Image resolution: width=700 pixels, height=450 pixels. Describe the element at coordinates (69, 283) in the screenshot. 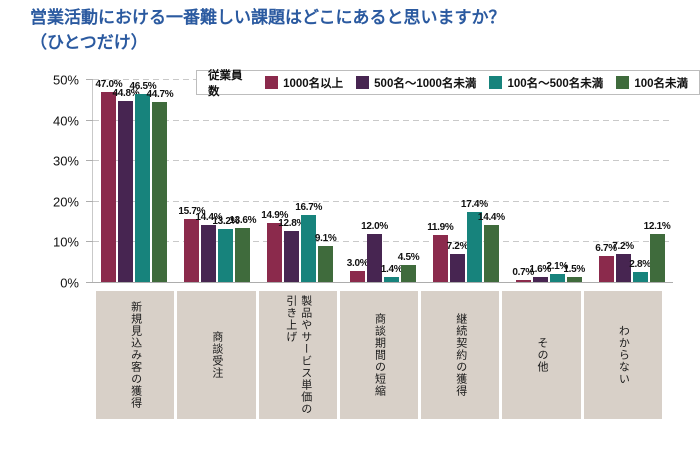

I see `y-axis-label: 0%` at that location.